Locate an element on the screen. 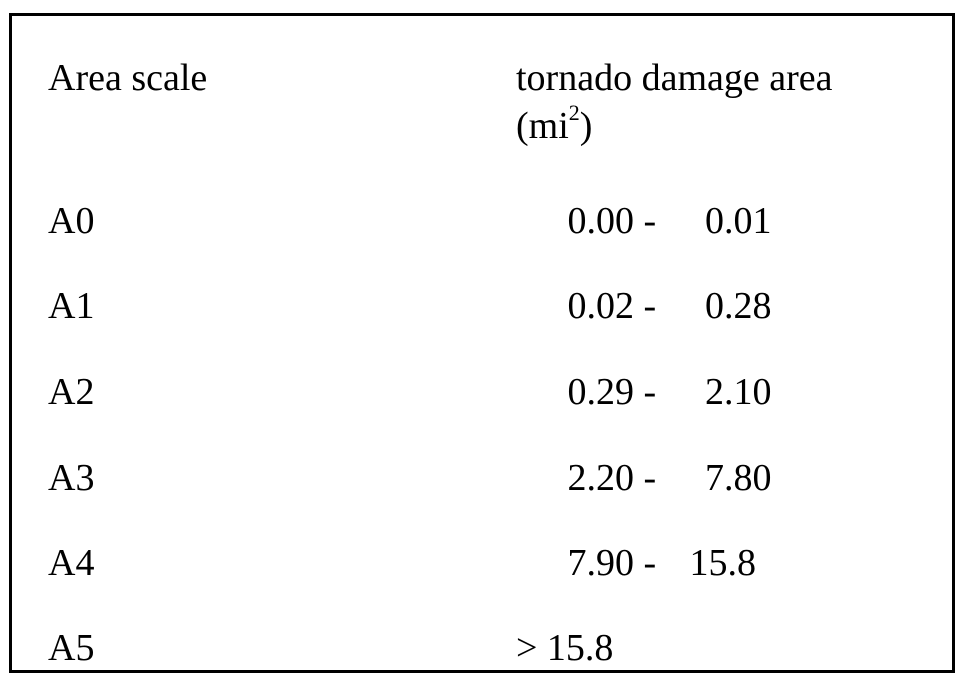 Image resolution: width=975 pixels, height=687 pixels. row-range-a4: 7.90 -15.8 is located at coordinates (648, 563).